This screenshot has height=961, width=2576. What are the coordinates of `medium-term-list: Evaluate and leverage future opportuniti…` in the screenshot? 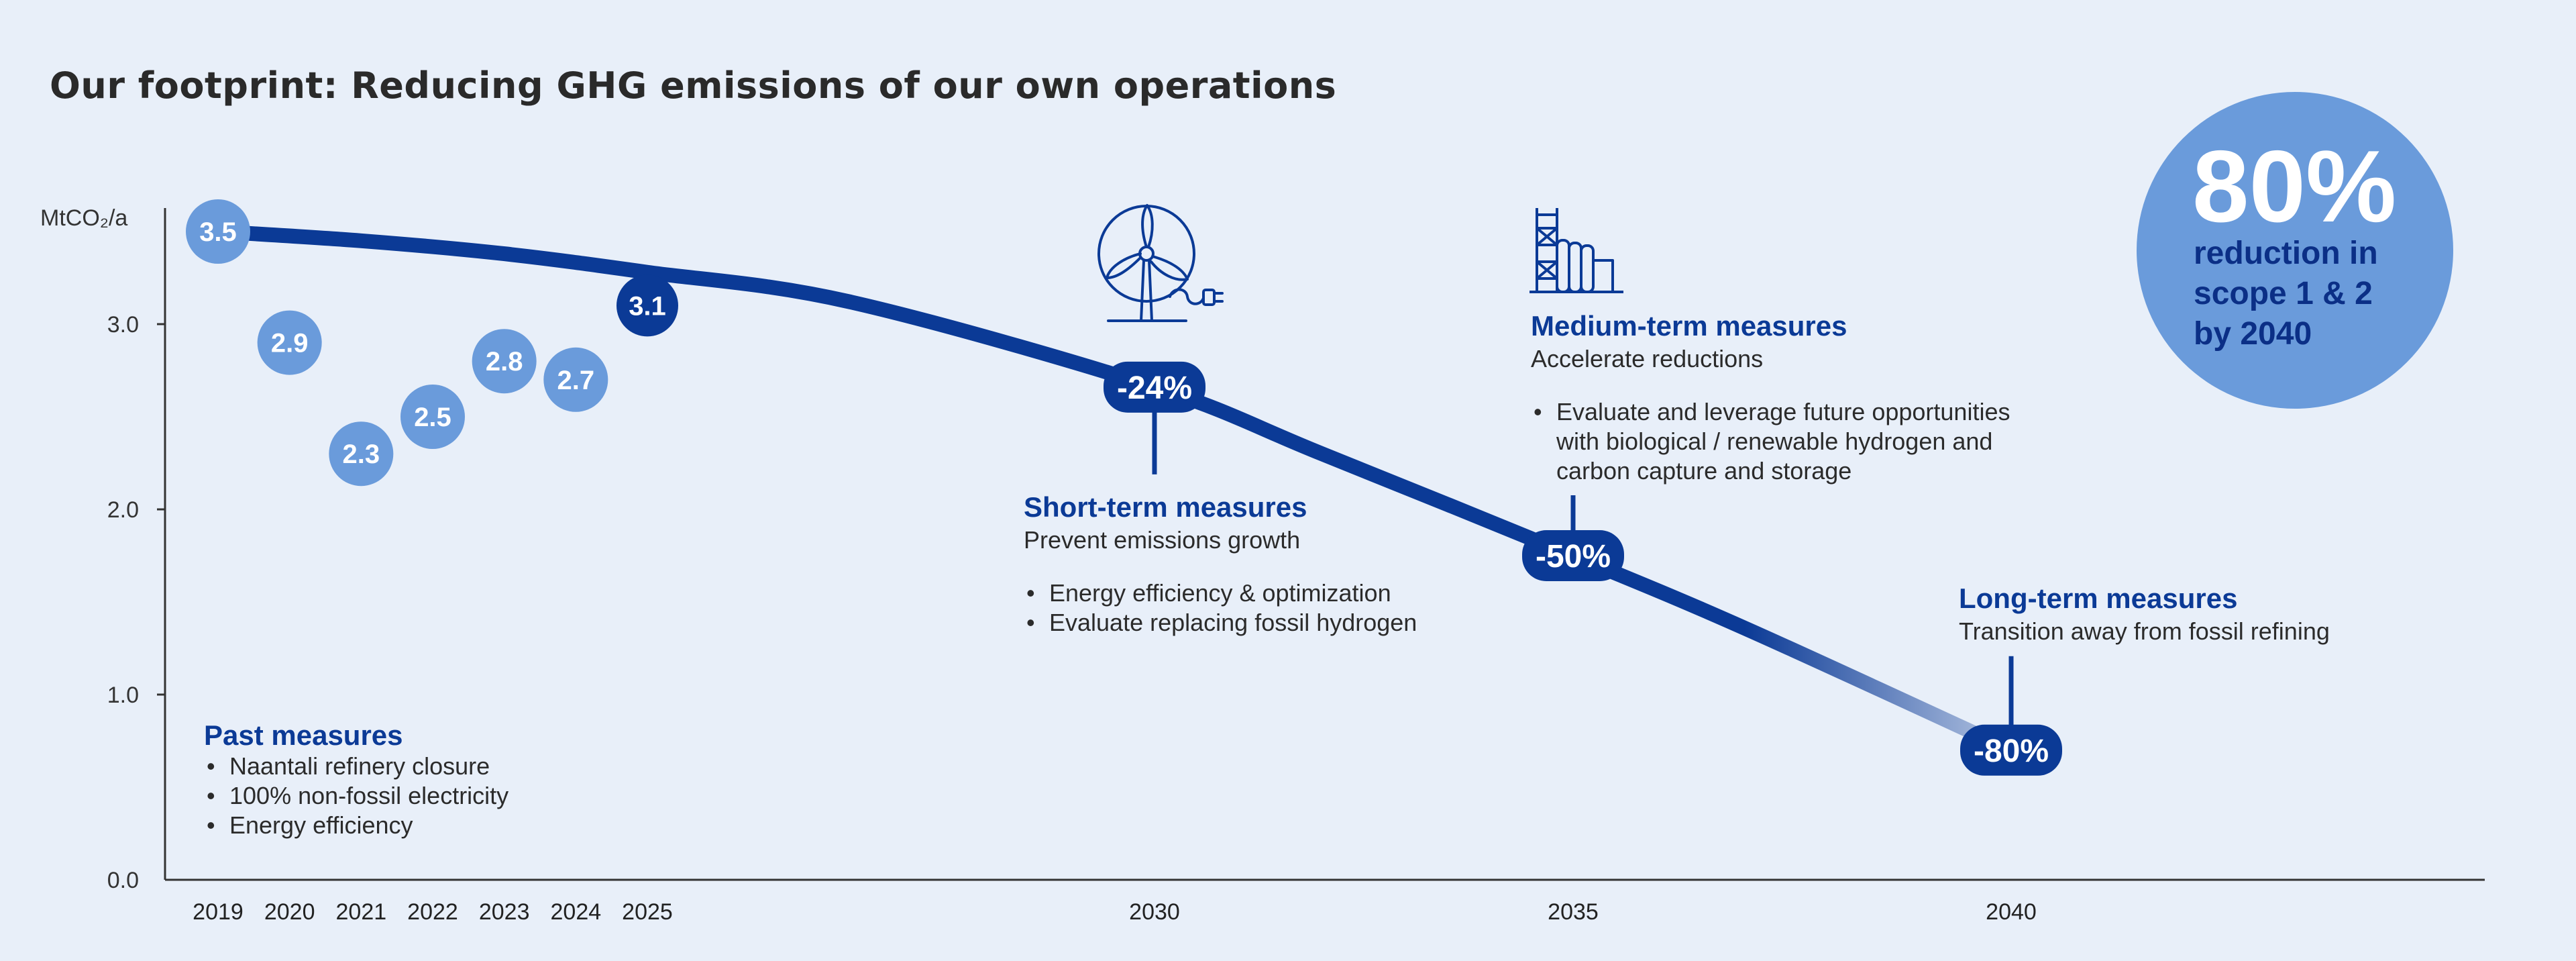 It's located at (1770, 441).